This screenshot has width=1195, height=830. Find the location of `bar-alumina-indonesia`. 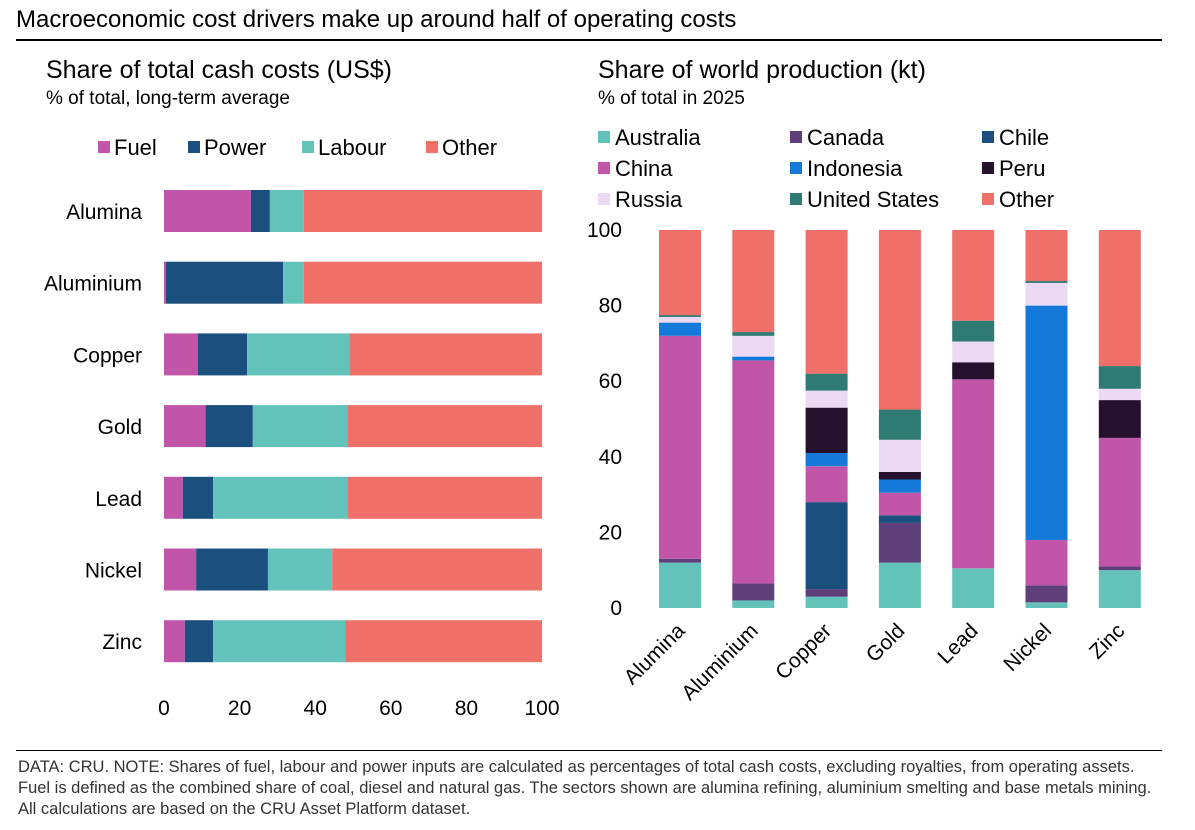

bar-alumina-indonesia is located at coordinates (680, 329).